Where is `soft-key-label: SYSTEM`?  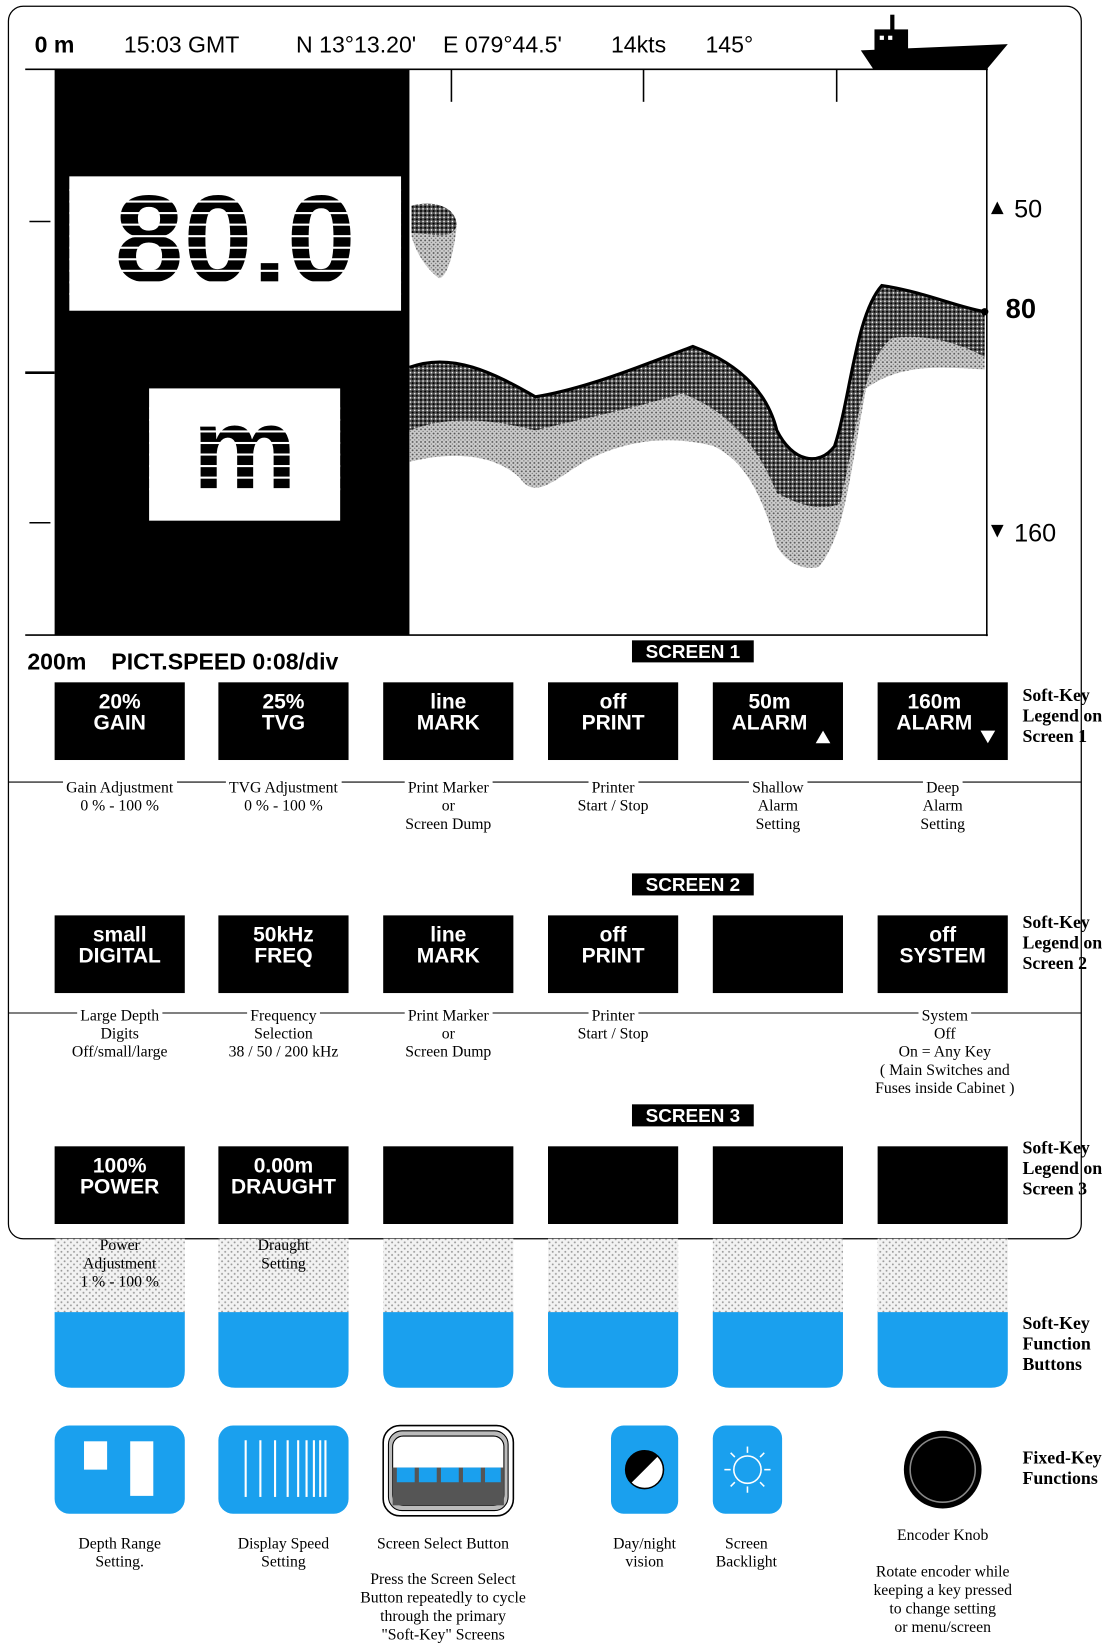 soft-key-label: SYSTEM is located at coordinates (943, 956).